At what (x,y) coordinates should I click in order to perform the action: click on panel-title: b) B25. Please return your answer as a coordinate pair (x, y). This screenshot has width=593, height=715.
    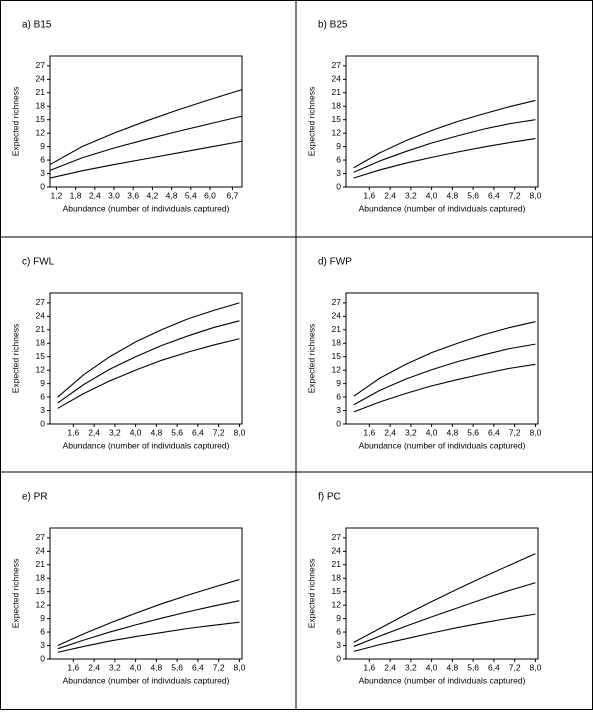
    Looking at the image, I should click on (333, 25).